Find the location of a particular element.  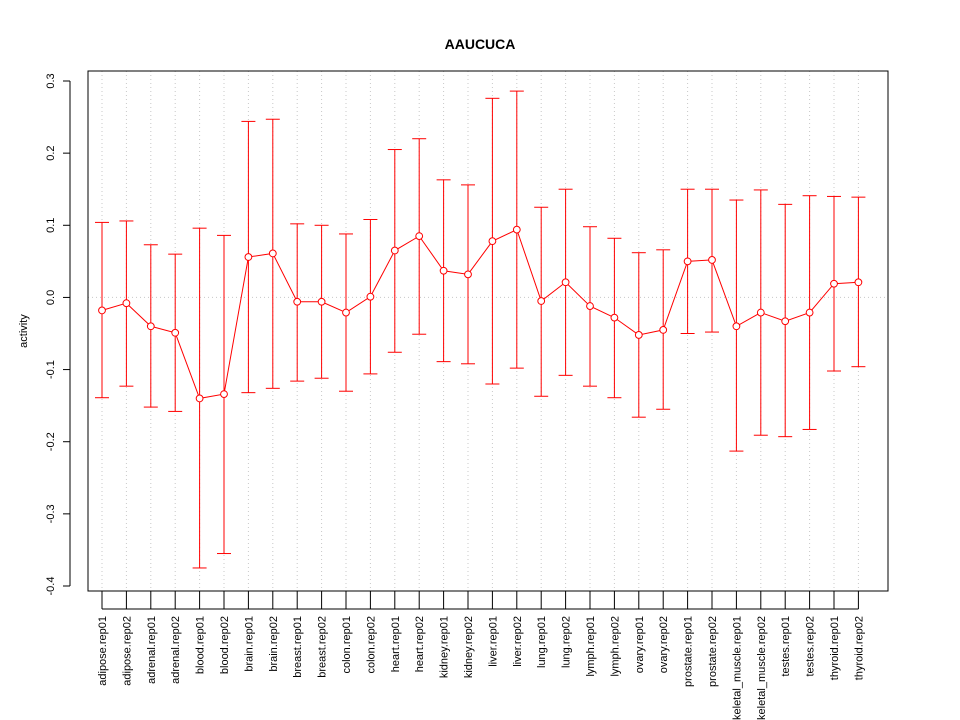

x-tick-label: heart.rep02 is located at coordinates (420, 644).